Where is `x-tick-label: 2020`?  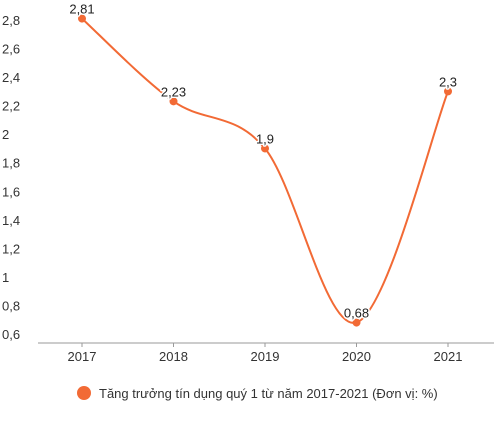
x-tick-label: 2020 is located at coordinates (356, 356).